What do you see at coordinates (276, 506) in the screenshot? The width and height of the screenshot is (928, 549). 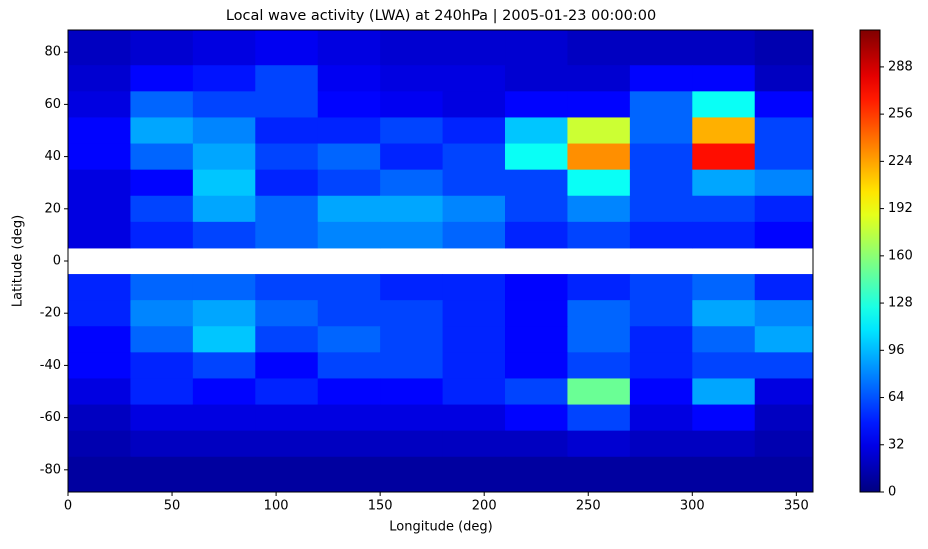 I see `x-tick-label: 100` at bounding box center [276, 506].